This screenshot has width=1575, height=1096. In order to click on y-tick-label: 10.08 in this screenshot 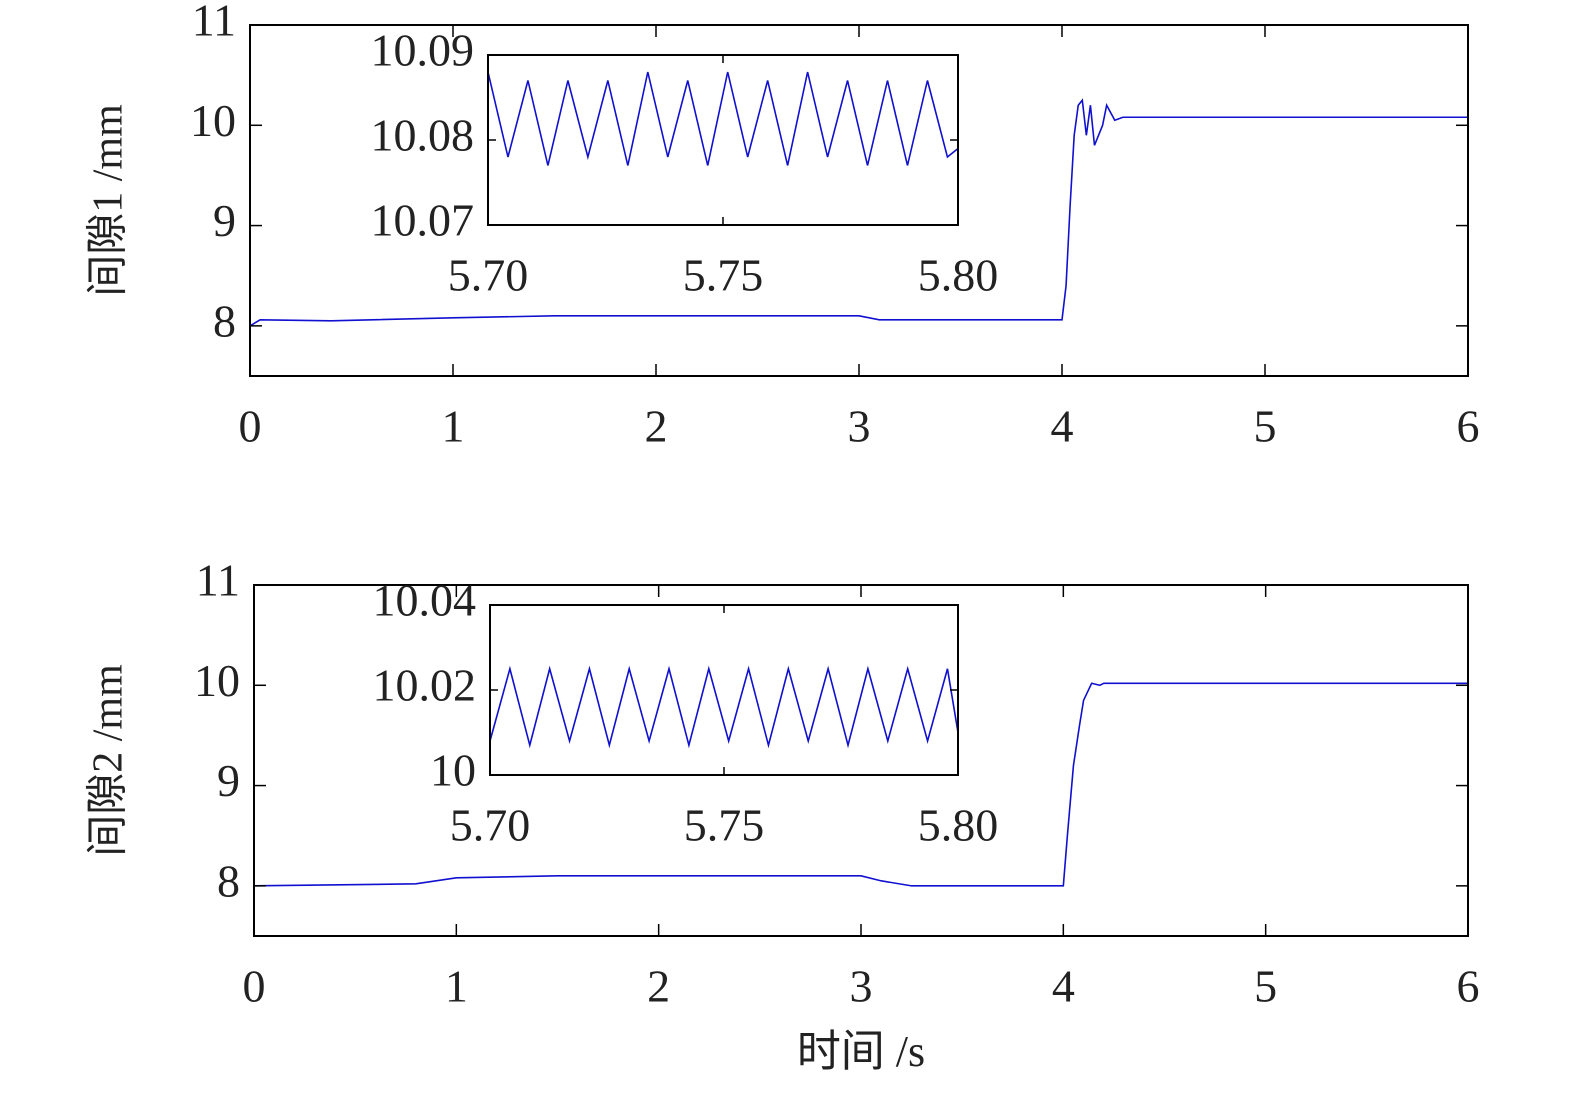, I will do `click(423, 135)`.